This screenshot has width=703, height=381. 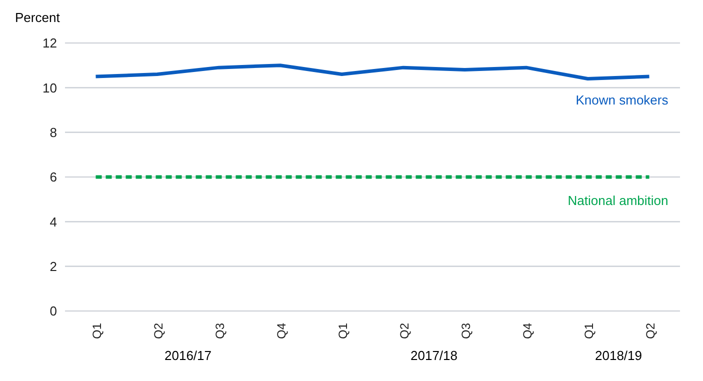 What do you see at coordinates (372, 72) in the screenshot?
I see `line-series` at bounding box center [372, 72].